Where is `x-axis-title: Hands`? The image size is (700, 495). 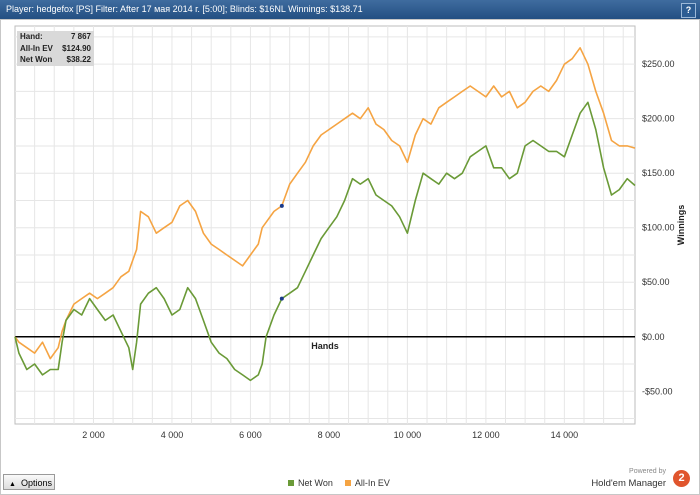 x-axis-title: Hands is located at coordinates (325, 346).